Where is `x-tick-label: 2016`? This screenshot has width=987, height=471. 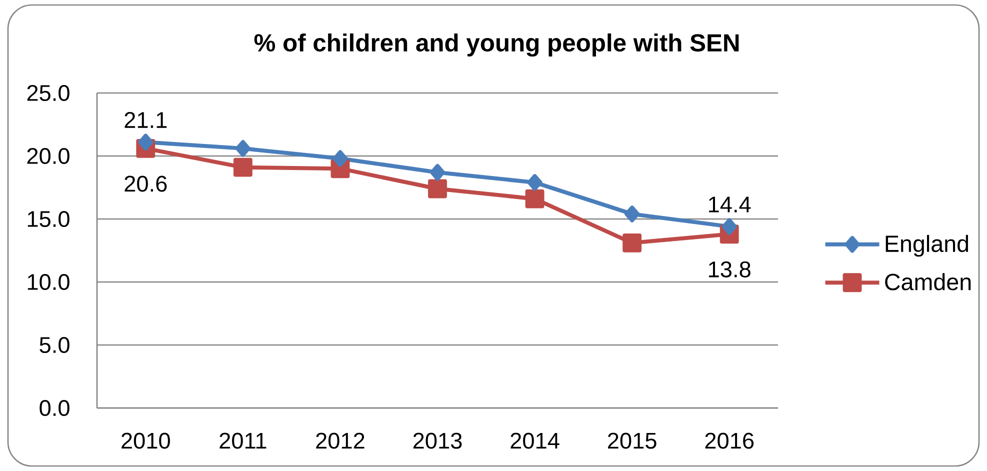
x-tick-label: 2016 is located at coordinates (729, 440).